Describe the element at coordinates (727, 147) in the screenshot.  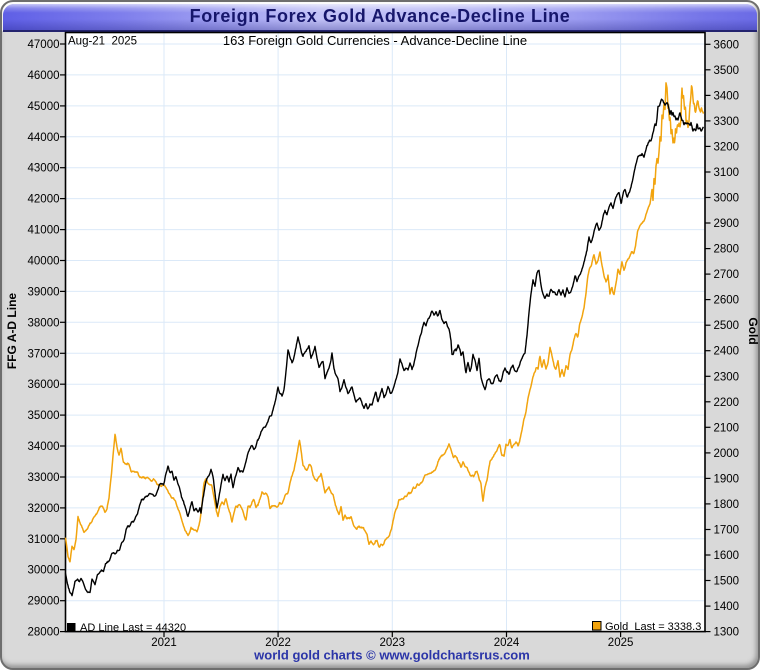
I see `svg-text: 3200` at that location.